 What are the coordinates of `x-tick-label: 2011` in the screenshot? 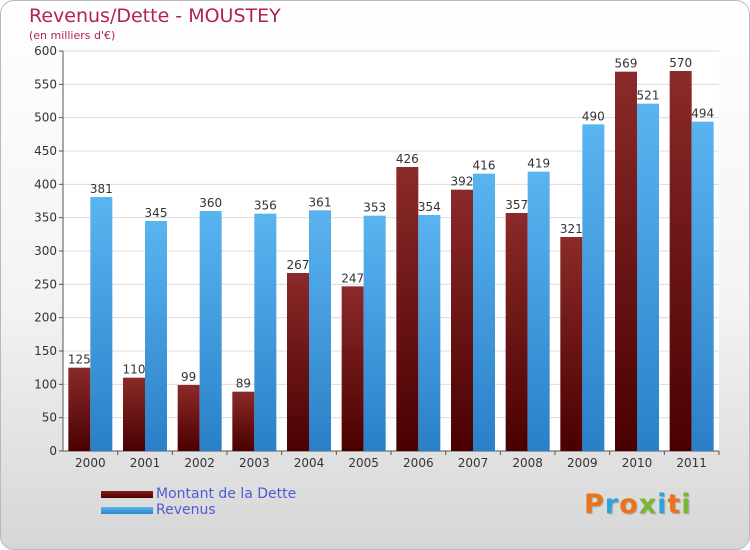 It's located at (691, 463).